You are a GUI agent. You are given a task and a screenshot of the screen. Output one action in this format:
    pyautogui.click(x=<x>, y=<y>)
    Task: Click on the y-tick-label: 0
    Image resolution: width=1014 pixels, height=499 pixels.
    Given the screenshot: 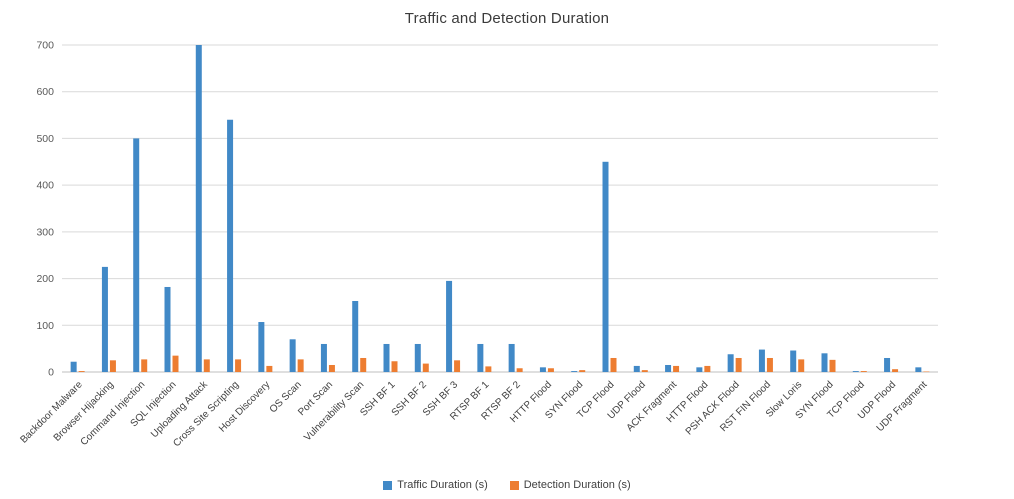 What is the action you would take?
    pyautogui.click(x=51, y=373)
    